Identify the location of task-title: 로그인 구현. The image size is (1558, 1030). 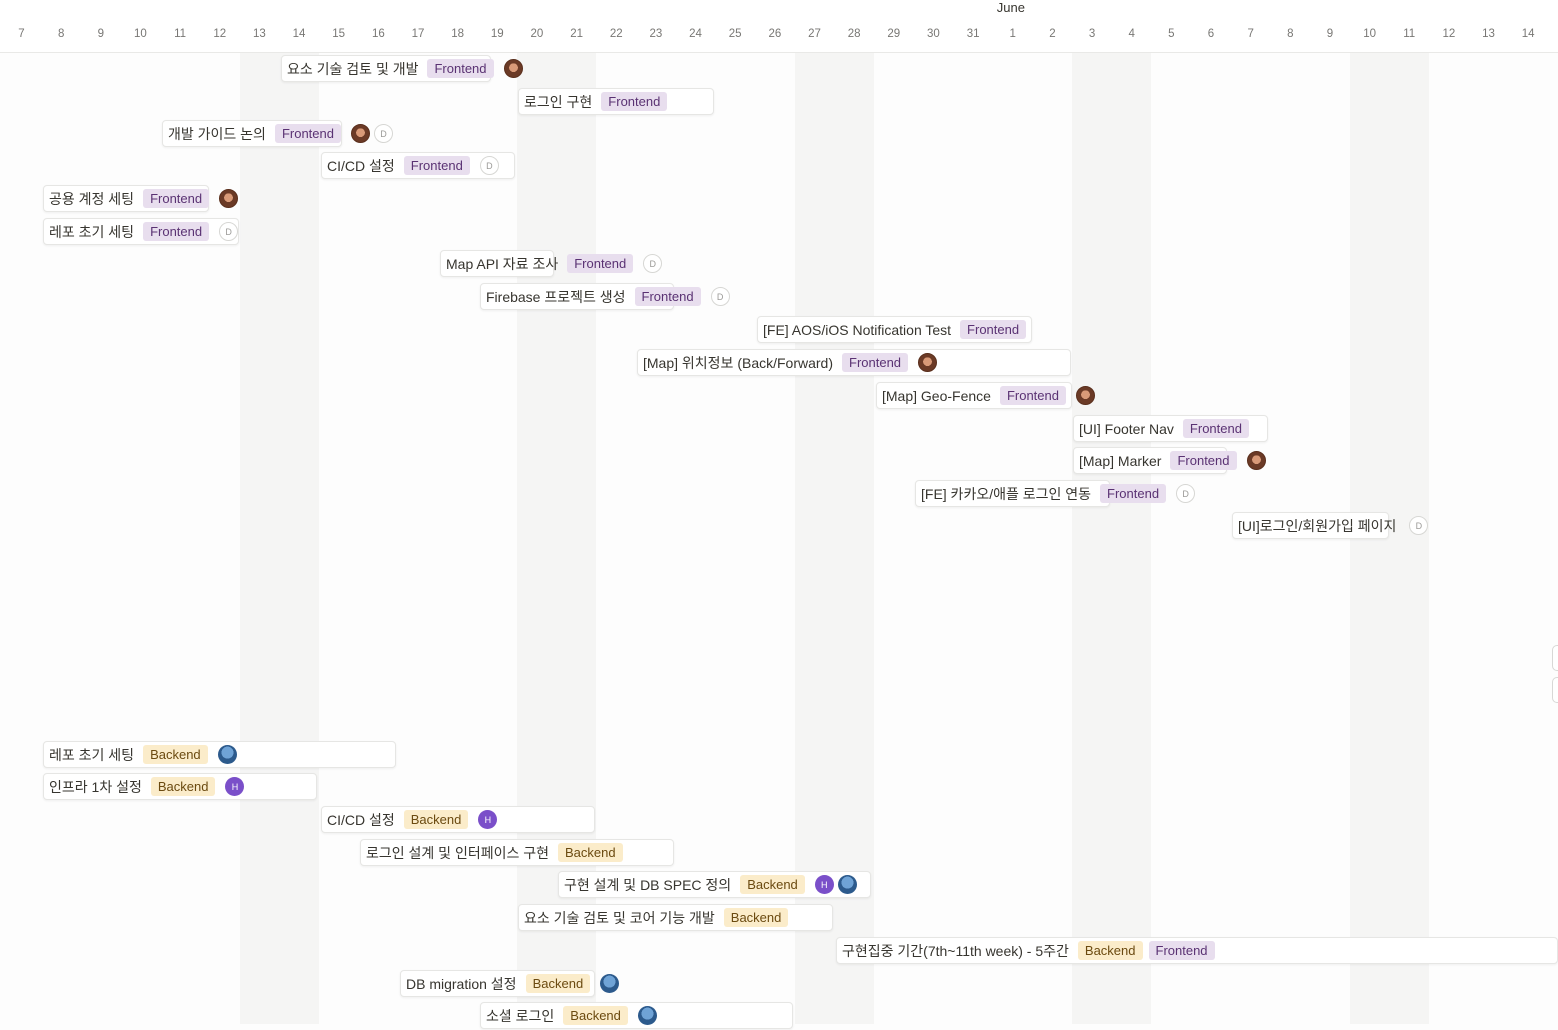
(558, 101).